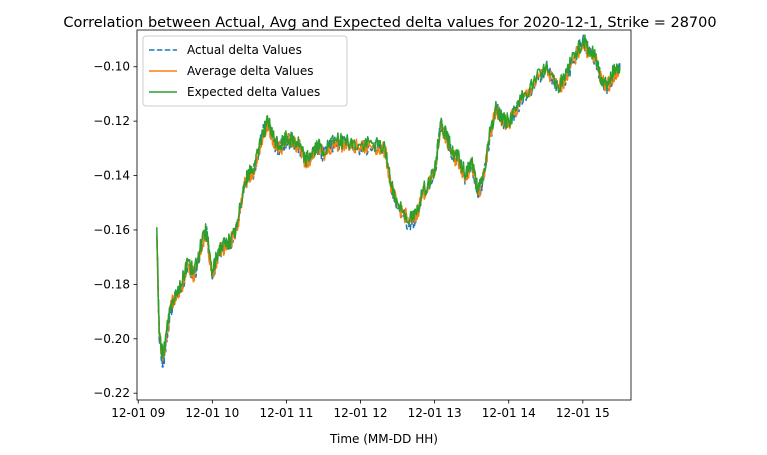 Image resolution: width=767 pixels, height=455 pixels. Describe the element at coordinates (509, 413) in the screenshot. I see `x-tick-label: 12-01 14` at that location.